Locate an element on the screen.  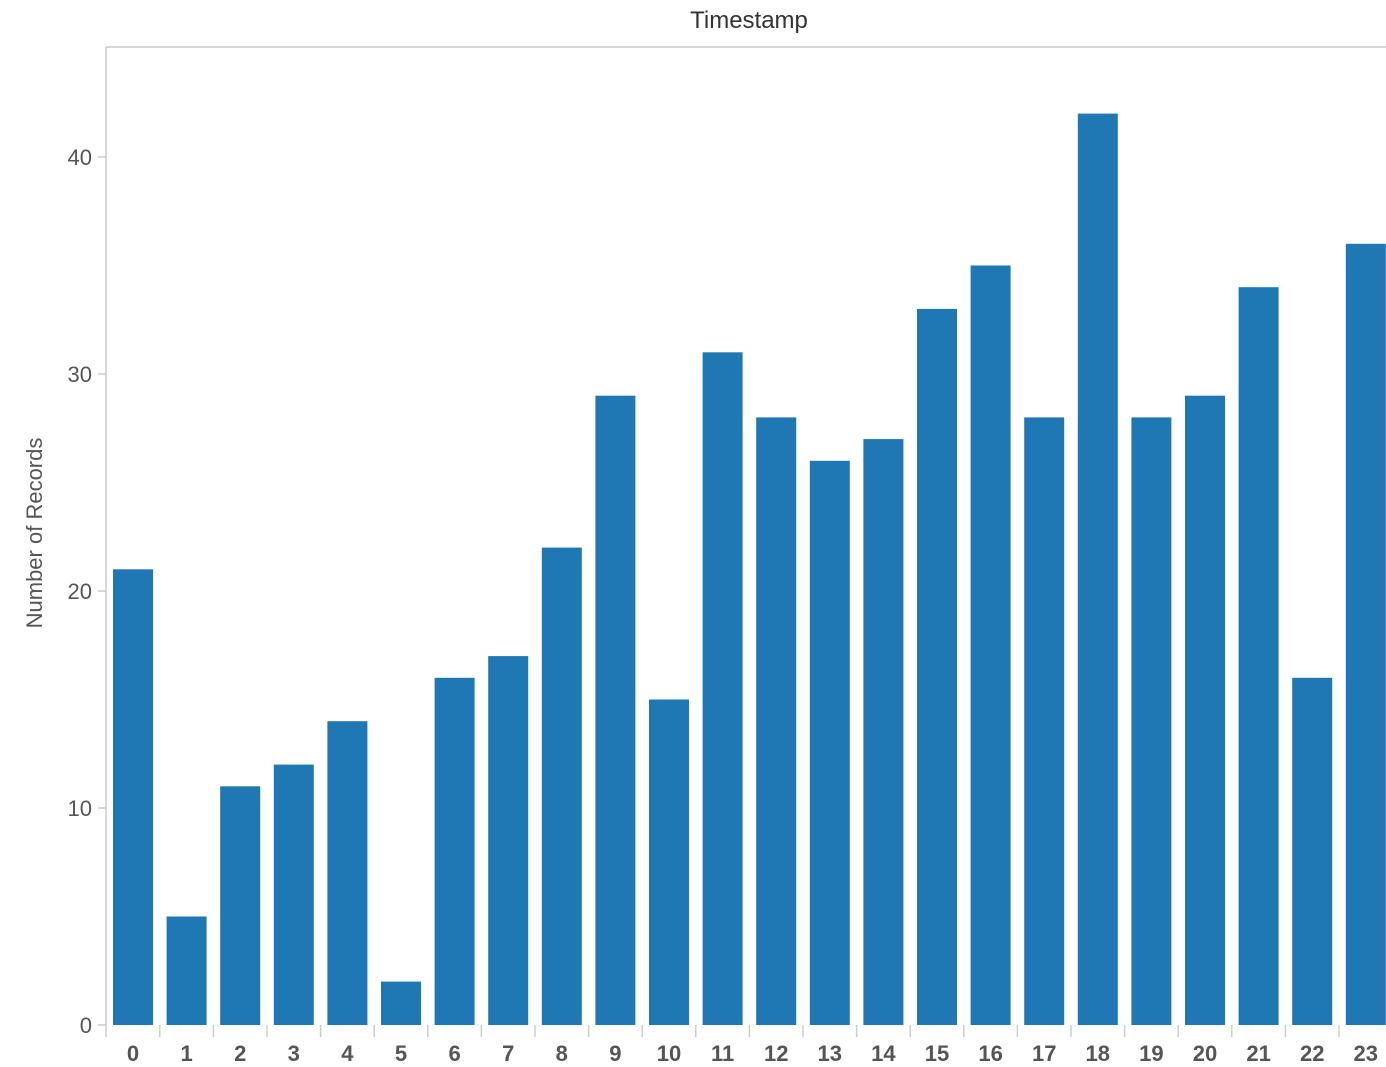
x-tick-label: 3 is located at coordinates (294, 1053).